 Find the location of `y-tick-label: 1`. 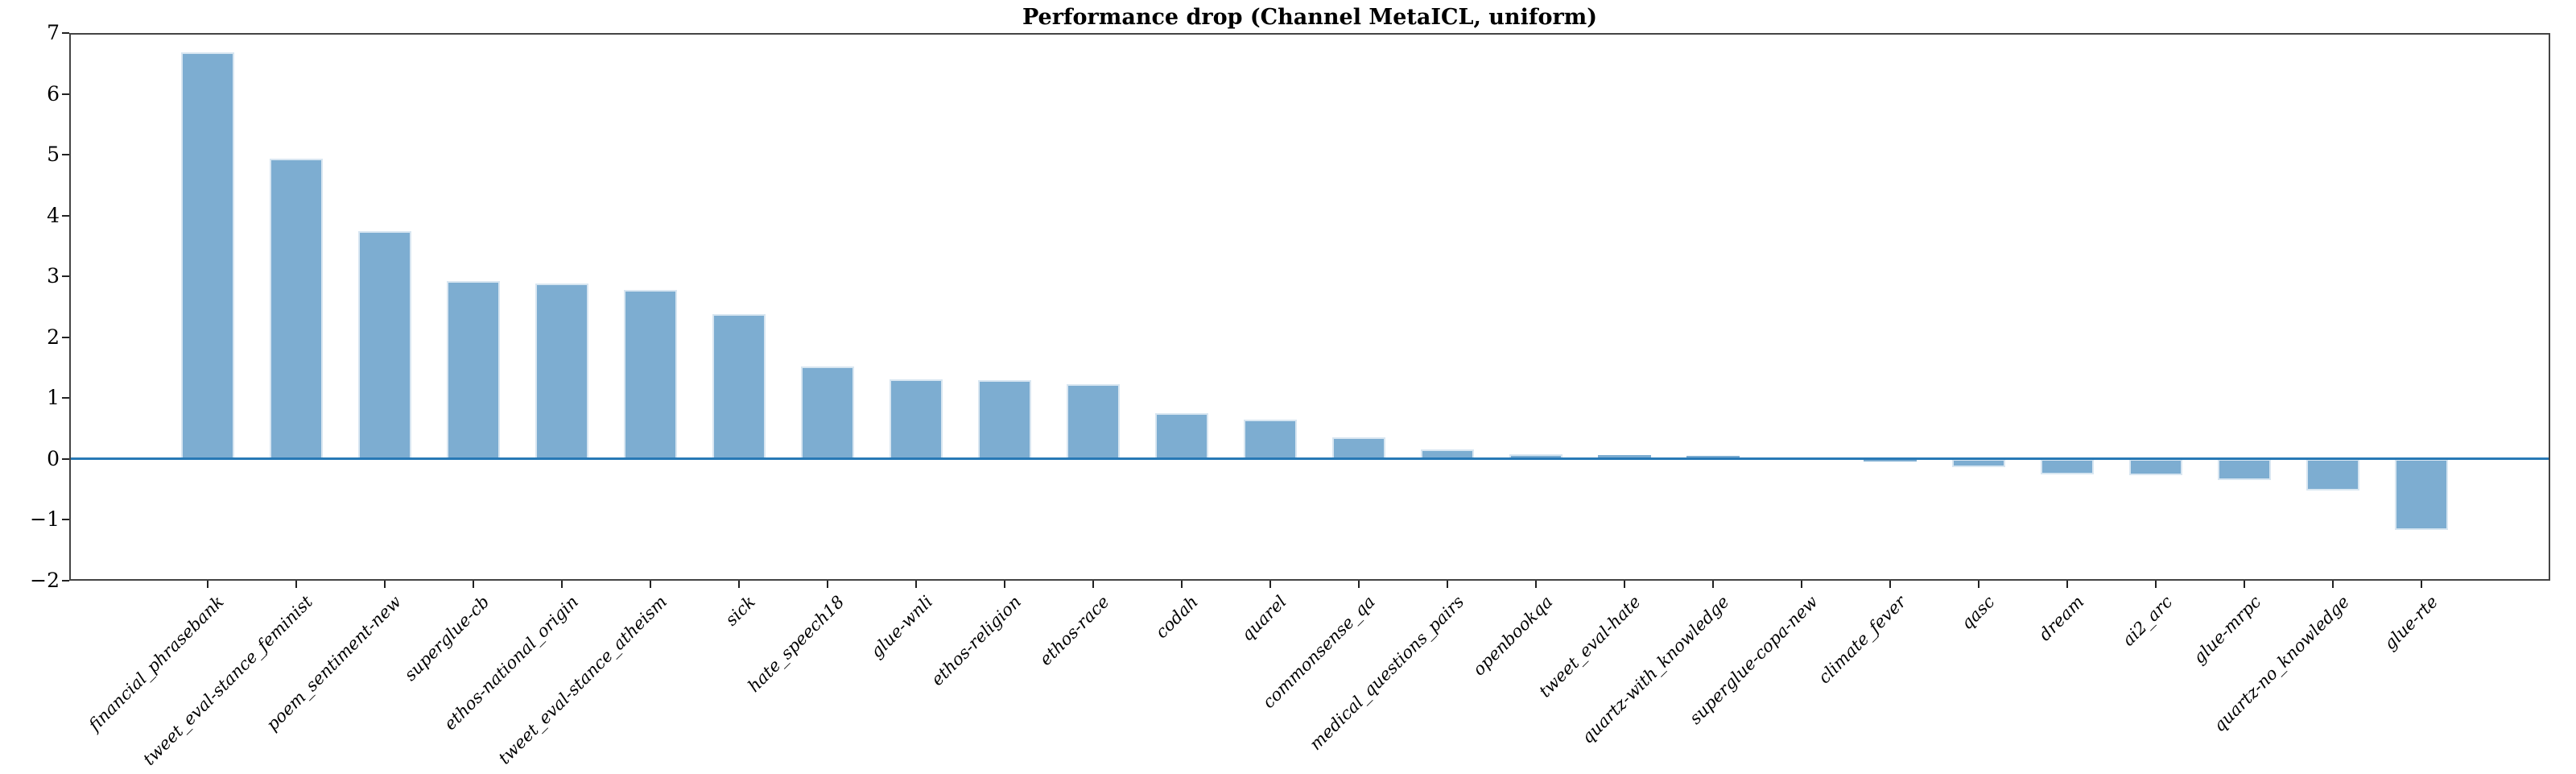

y-tick-label: 1 is located at coordinates (53, 398).